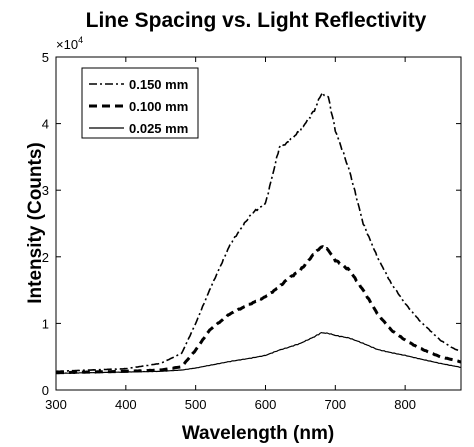 The width and height of the screenshot is (474, 447). I want to click on y-tick-label: 4, so click(45, 124).